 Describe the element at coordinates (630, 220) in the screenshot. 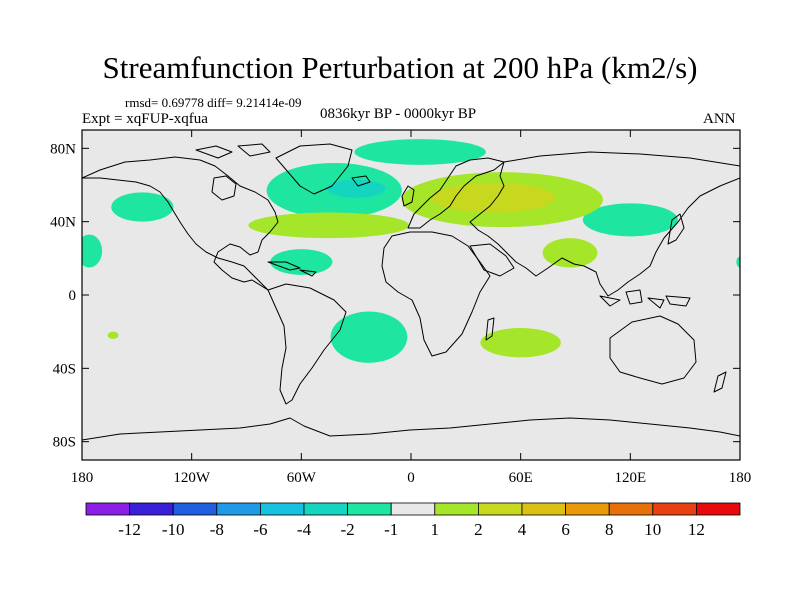

I see `contour-region-northwest-pacific-negative` at that location.